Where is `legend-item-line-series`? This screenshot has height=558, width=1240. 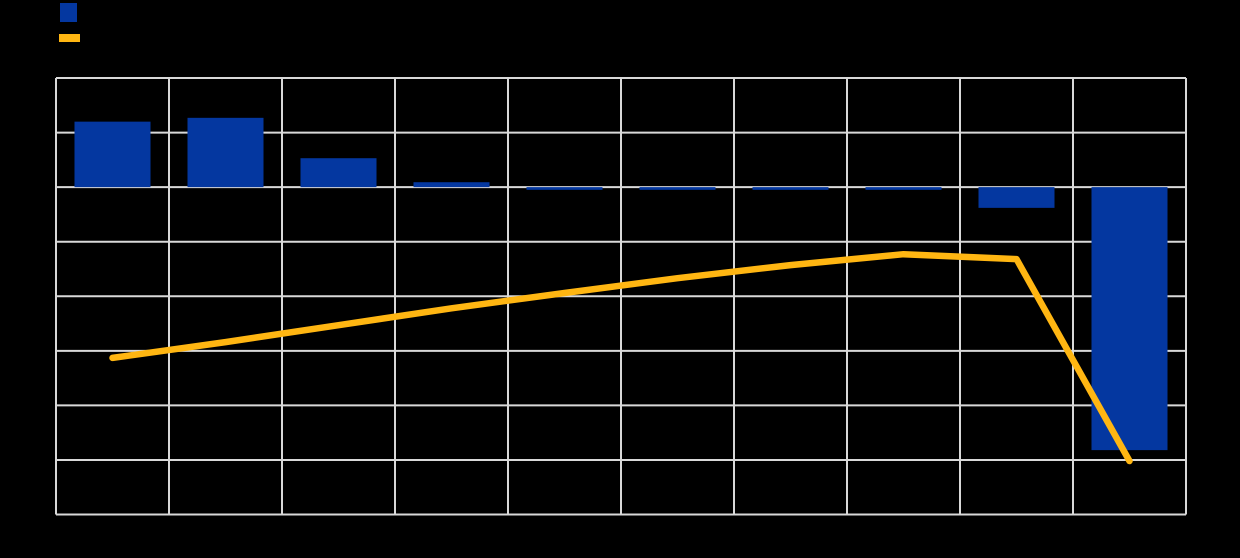 legend-item-line-series is located at coordinates (73, 38).